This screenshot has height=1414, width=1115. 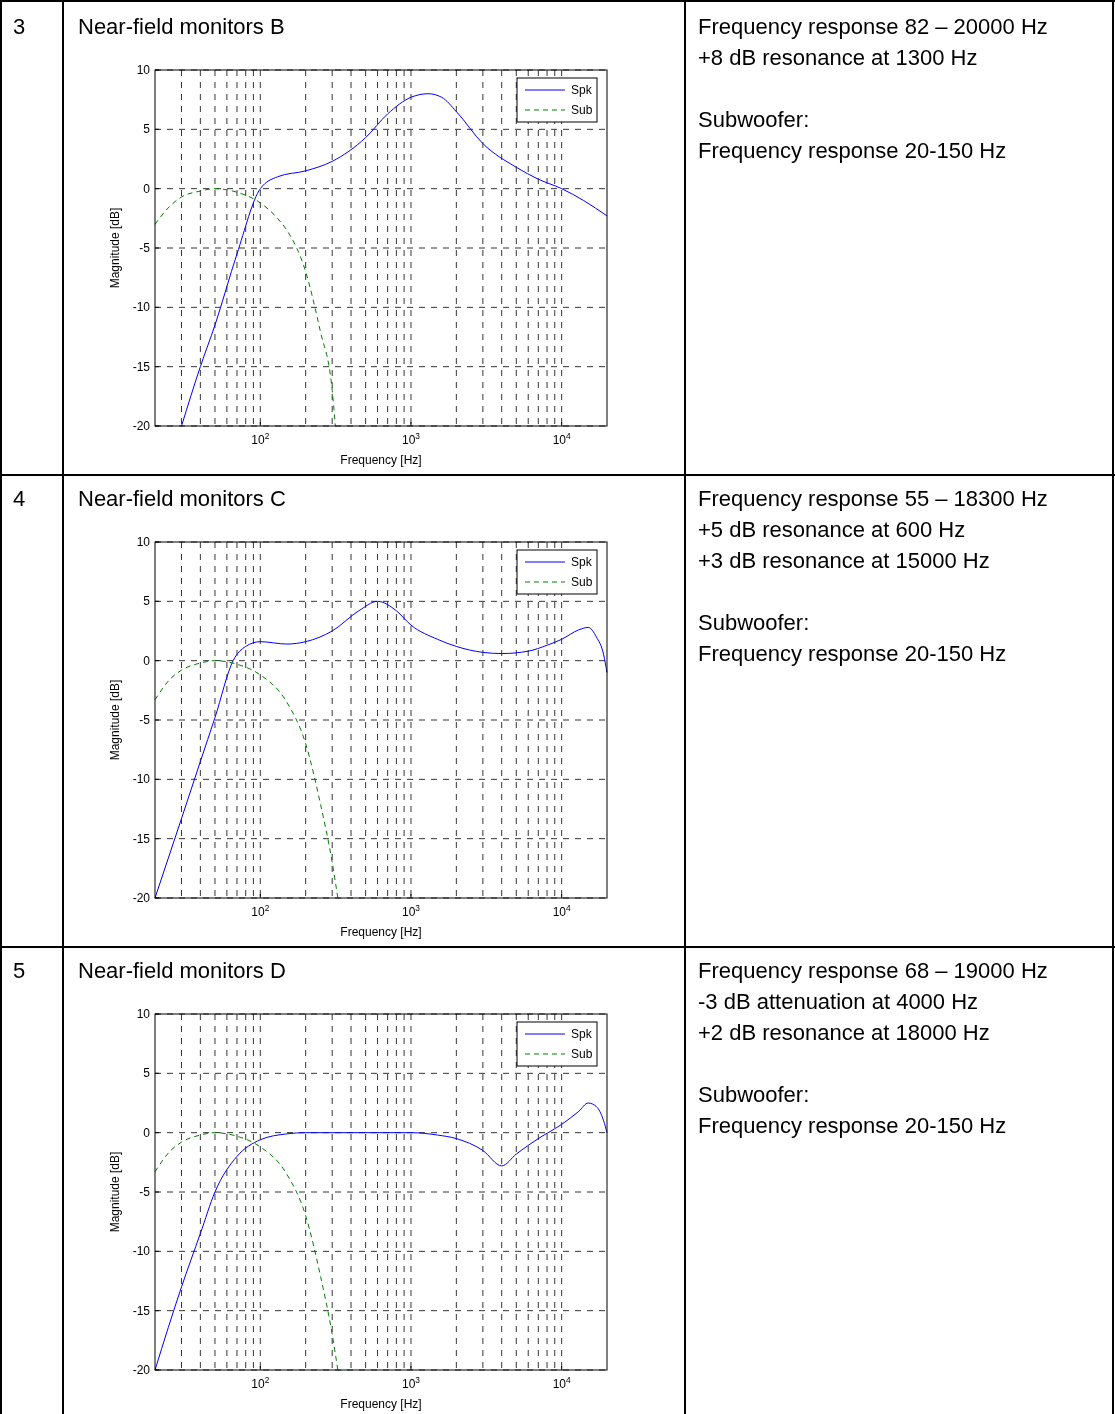 What do you see at coordinates (19, 498) in the screenshot?
I see `text: 4` at bounding box center [19, 498].